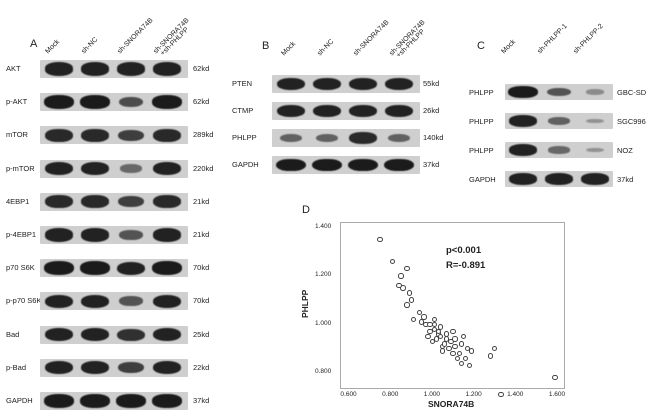 This screenshot has width=650, height=414. I want to click on panel-a-row-label: p-Bad, so click(16, 367).